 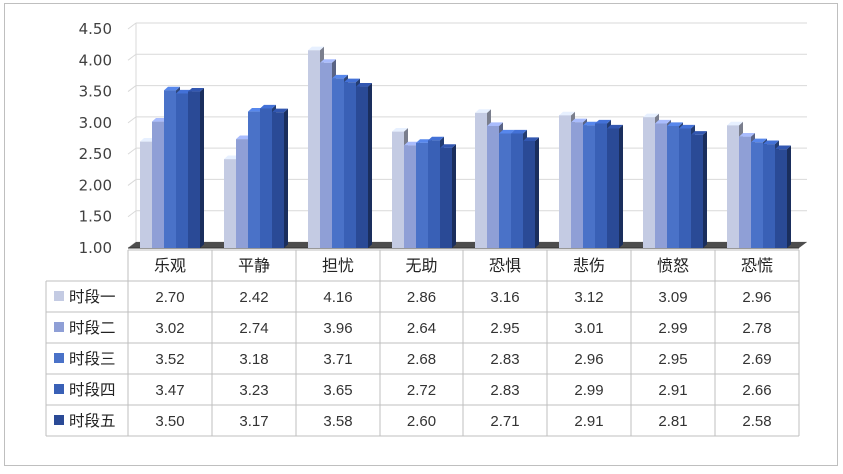 What do you see at coordinates (588, 359) in the screenshot?
I see `table-cell: 2.96` at bounding box center [588, 359].